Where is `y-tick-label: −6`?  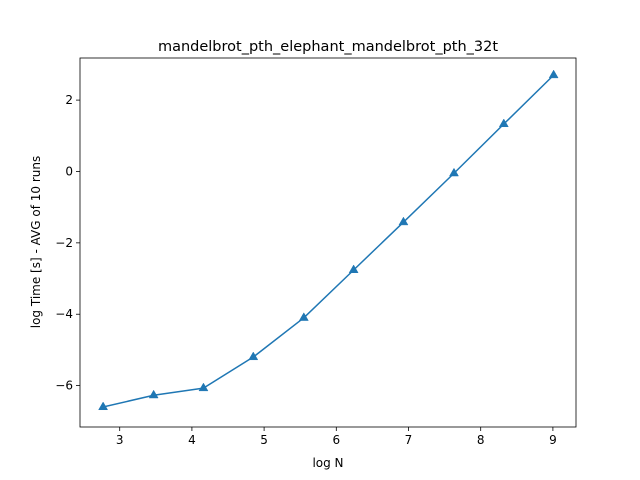 y-tick-label: −6 is located at coordinates (64, 386).